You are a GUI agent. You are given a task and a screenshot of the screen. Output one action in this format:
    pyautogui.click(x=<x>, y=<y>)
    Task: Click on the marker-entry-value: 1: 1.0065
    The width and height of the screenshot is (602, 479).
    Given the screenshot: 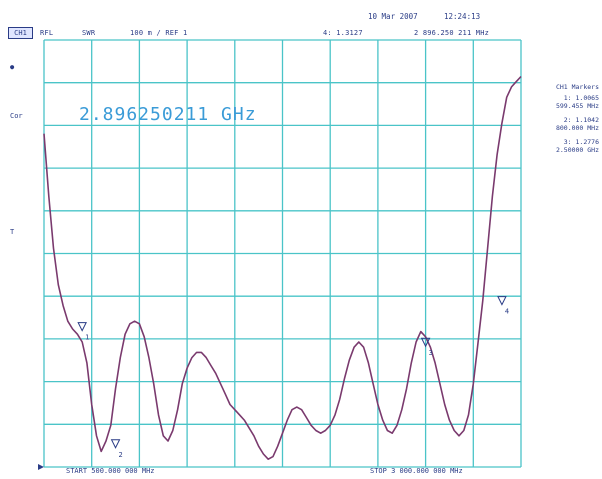 What is the action you would take?
    pyautogui.click(x=581, y=98)
    